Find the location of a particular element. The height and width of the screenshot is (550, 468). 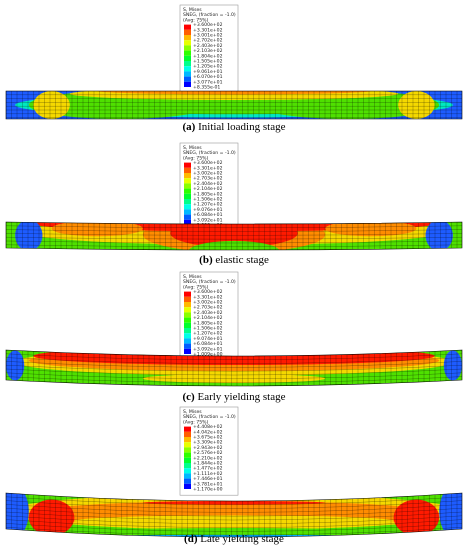

legend-value: +1.205e+02 is located at coordinates (208, 67).